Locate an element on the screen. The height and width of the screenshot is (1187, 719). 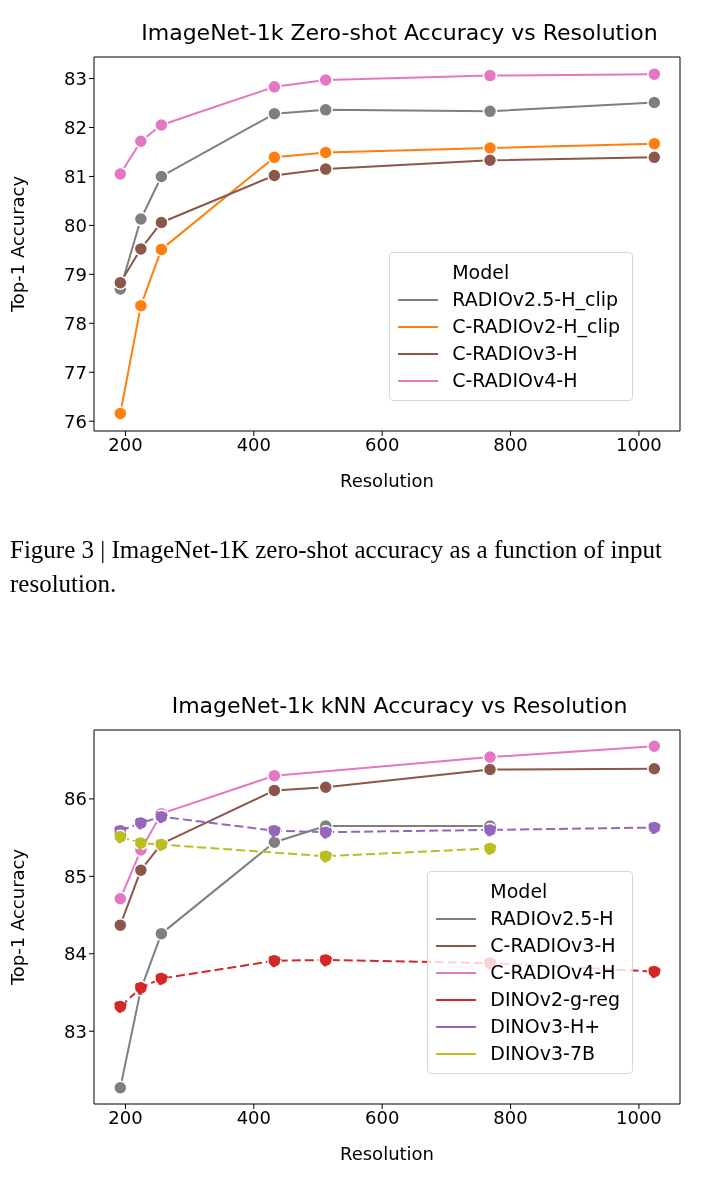
y-tick-label: 85 is located at coordinates (75, 876).